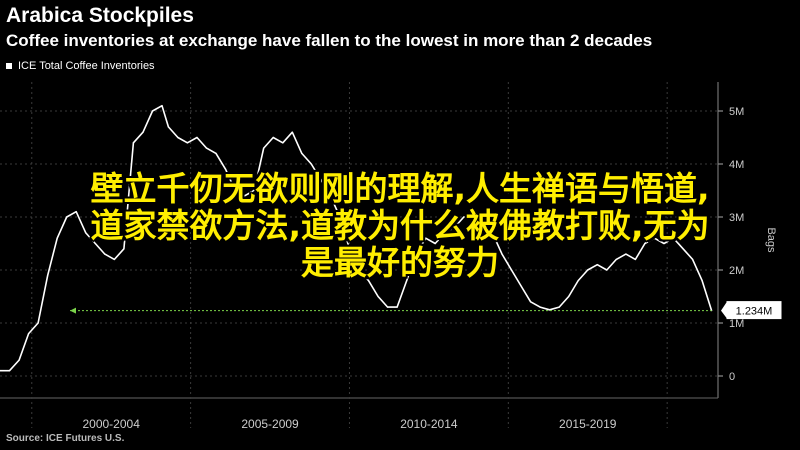  Describe the element at coordinates (429, 424) in the screenshot. I see `x-tick-label: 2010-2014` at that location.